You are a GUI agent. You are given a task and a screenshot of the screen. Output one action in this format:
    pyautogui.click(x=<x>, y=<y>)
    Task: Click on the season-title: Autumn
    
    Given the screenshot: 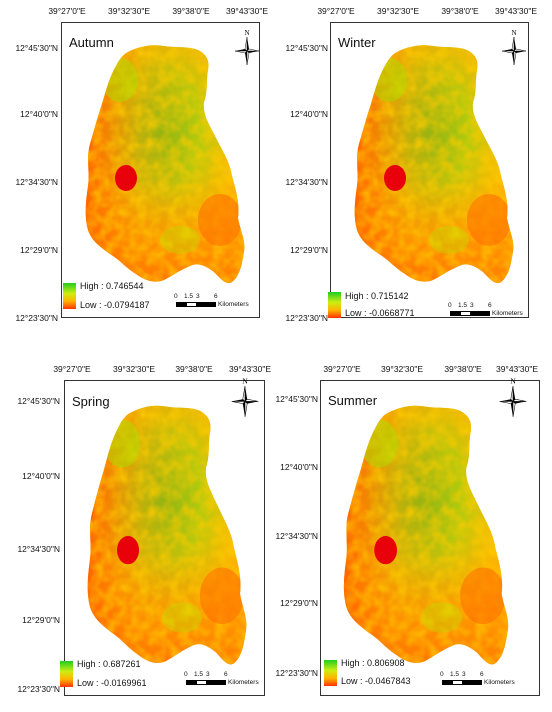 What is the action you would take?
    pyautogui.click(x=91, y=42)
    